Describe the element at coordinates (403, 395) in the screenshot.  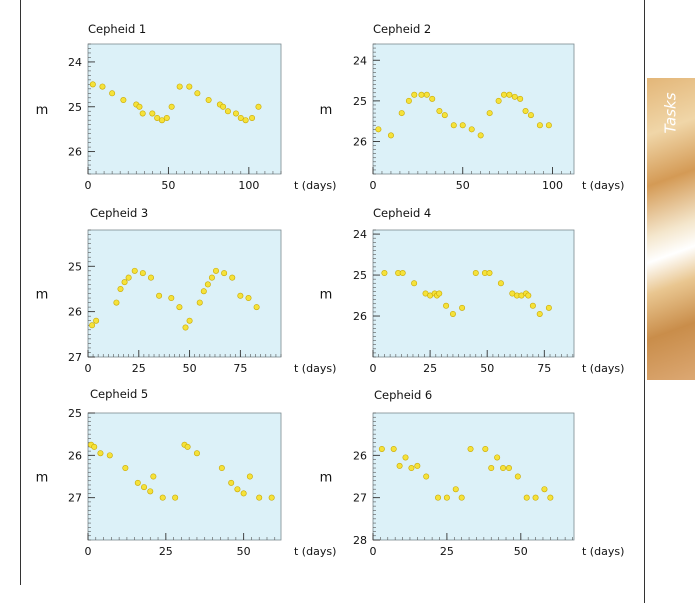
I see `chart-title: Cepheid 6` at that location.